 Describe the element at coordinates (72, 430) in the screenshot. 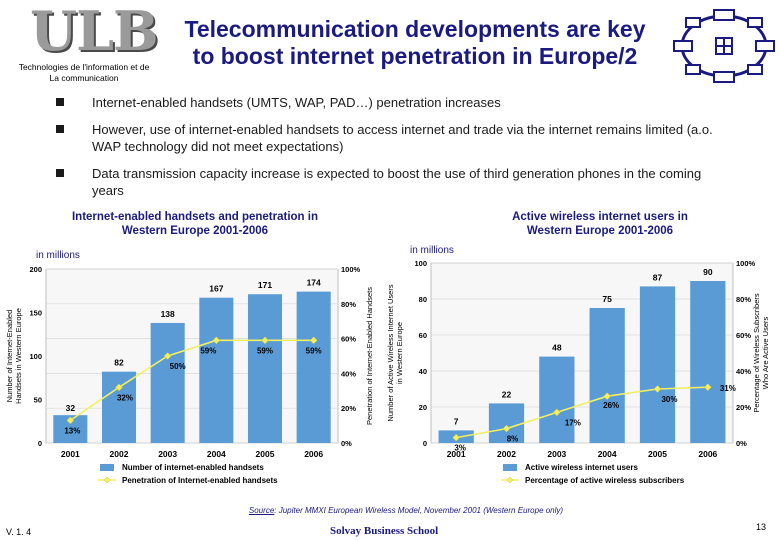

I see `penetration-label: 13%` at that location.